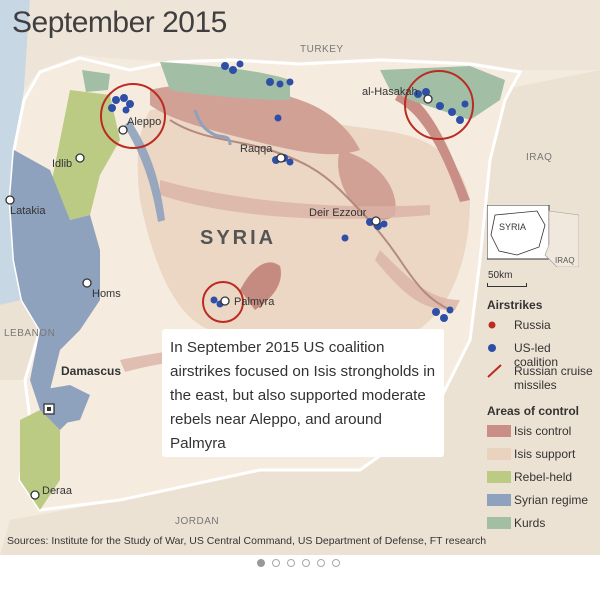  What do you see at coordinates (376, 221) in the screenshot?
I see `city-dot-deir-ezzour` at bounding box center [376, 221].